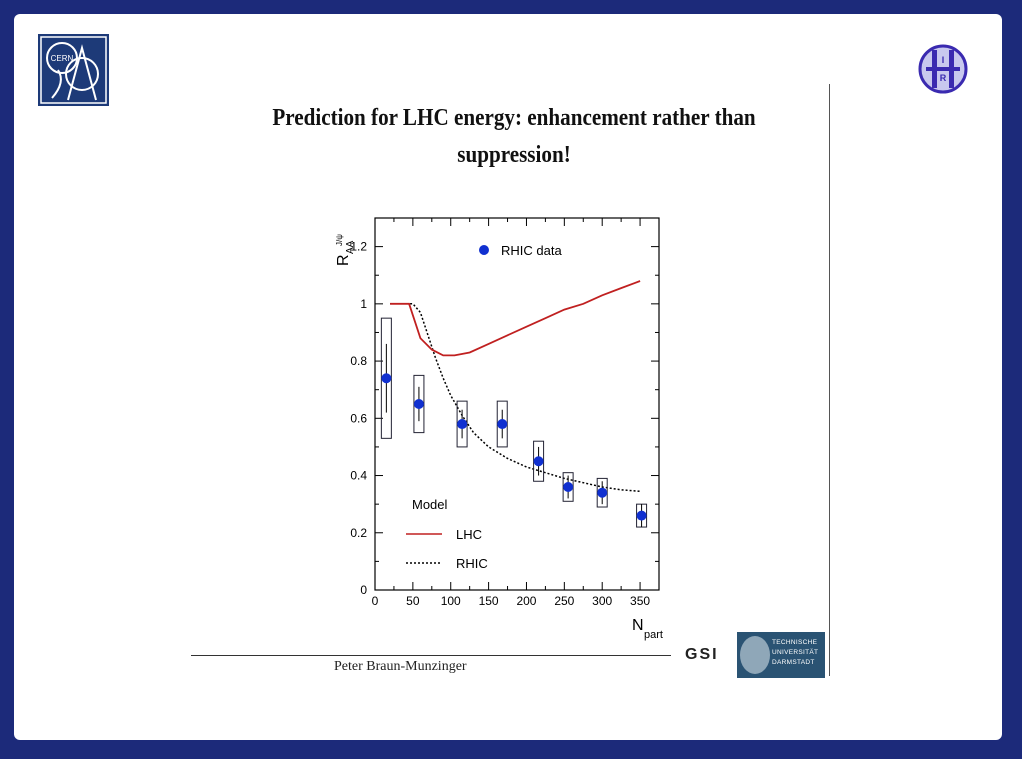 The width and height of the screenshot is (1022, 759). Describe the element at coordinates (430, 504) in the screenshot. I see `legend-model-title: Model` at that location.